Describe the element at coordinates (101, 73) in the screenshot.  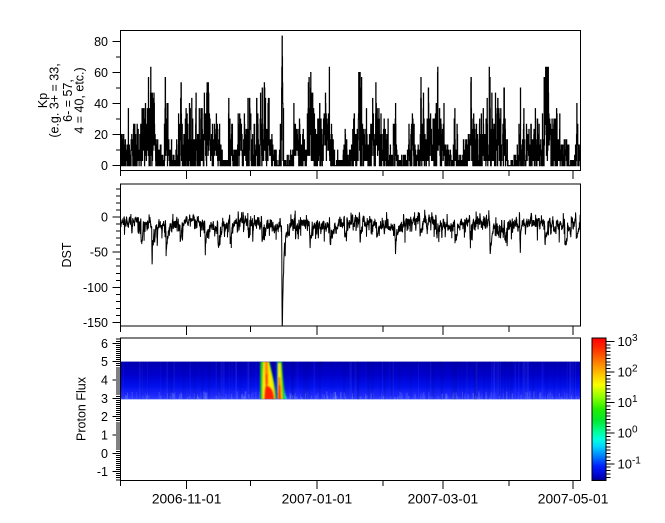
I see `svg-text: 60` at that location.